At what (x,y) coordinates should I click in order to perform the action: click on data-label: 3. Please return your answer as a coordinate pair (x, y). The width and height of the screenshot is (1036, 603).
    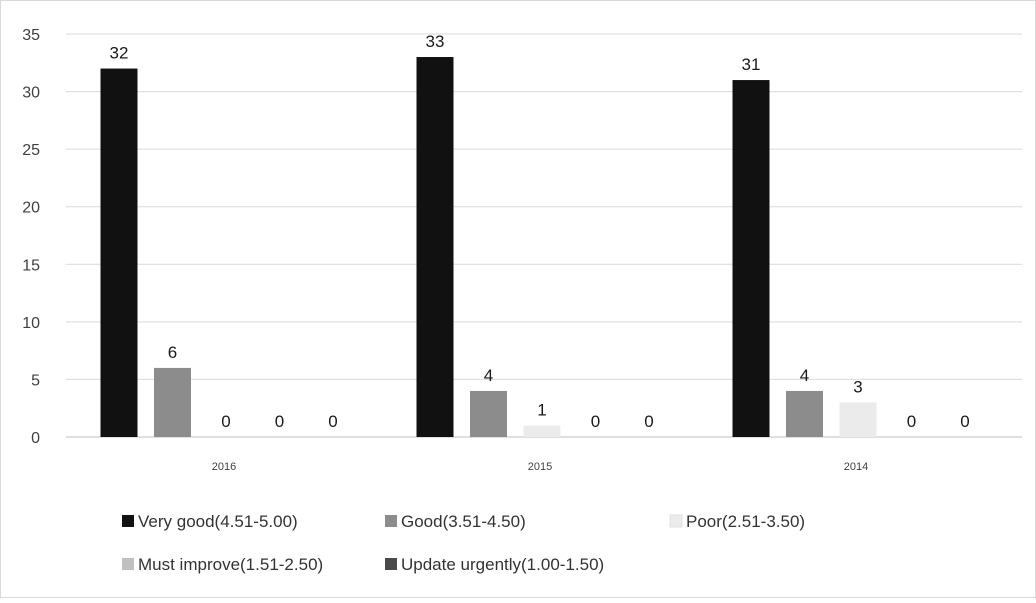
    Looking at the image, I should click on (857, 386).